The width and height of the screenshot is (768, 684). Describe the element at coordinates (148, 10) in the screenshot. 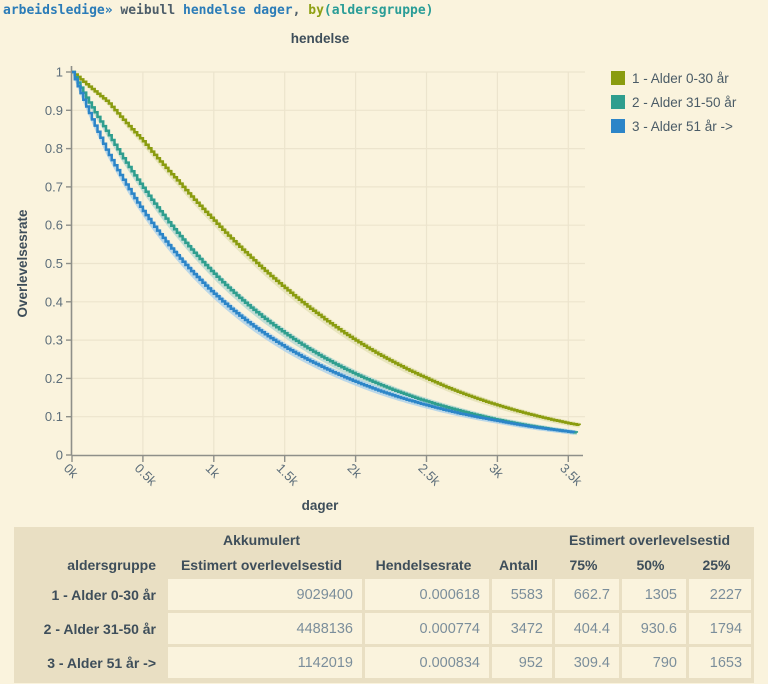

I see `command-token: weibull` at that location.